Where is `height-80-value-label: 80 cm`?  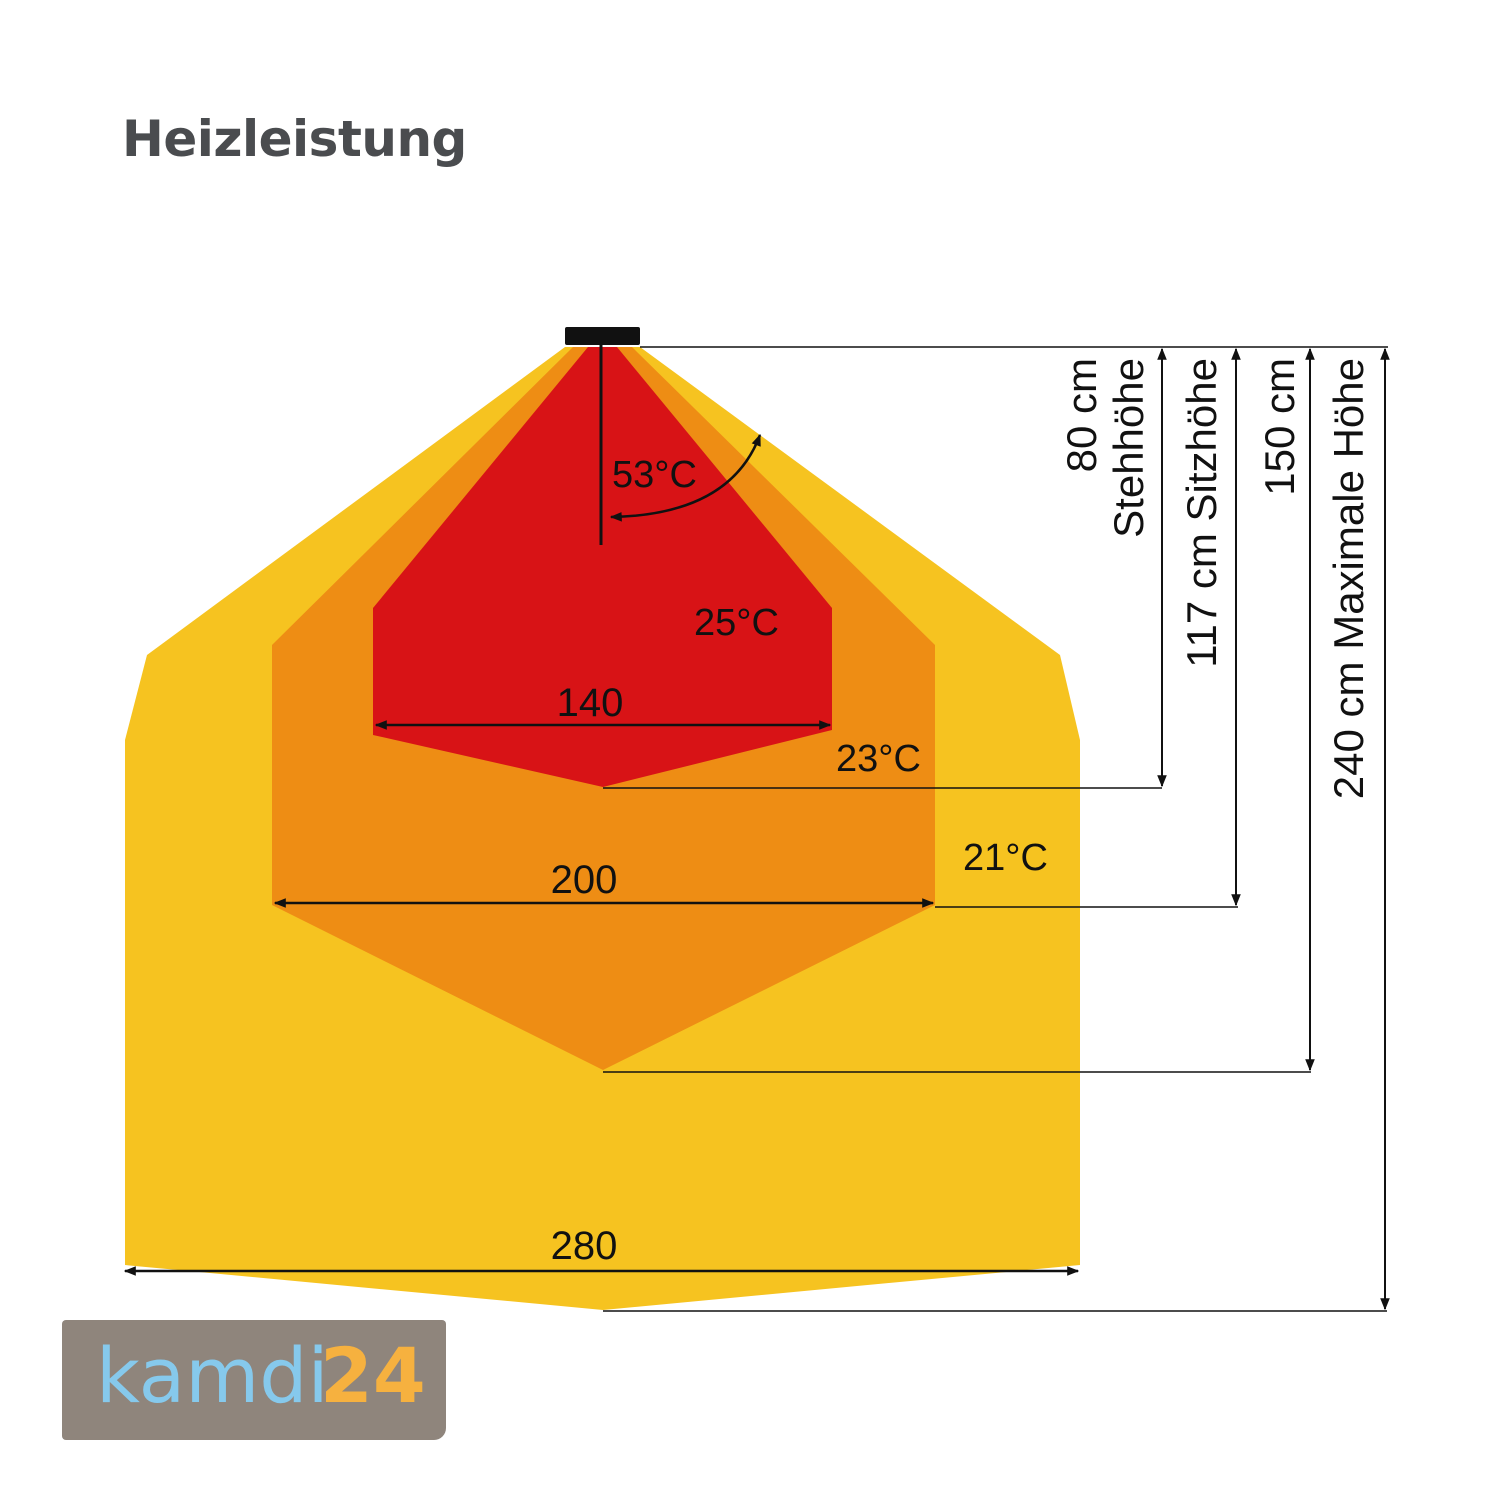
height-80-value-label: 80 cm is located at coordinates (1081, 415).